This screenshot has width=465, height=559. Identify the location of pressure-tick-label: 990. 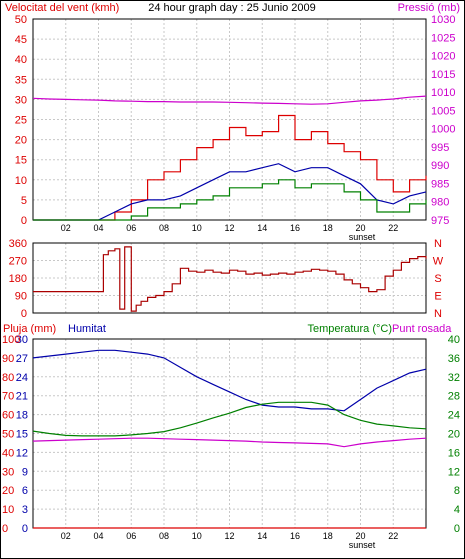
(440, 166).